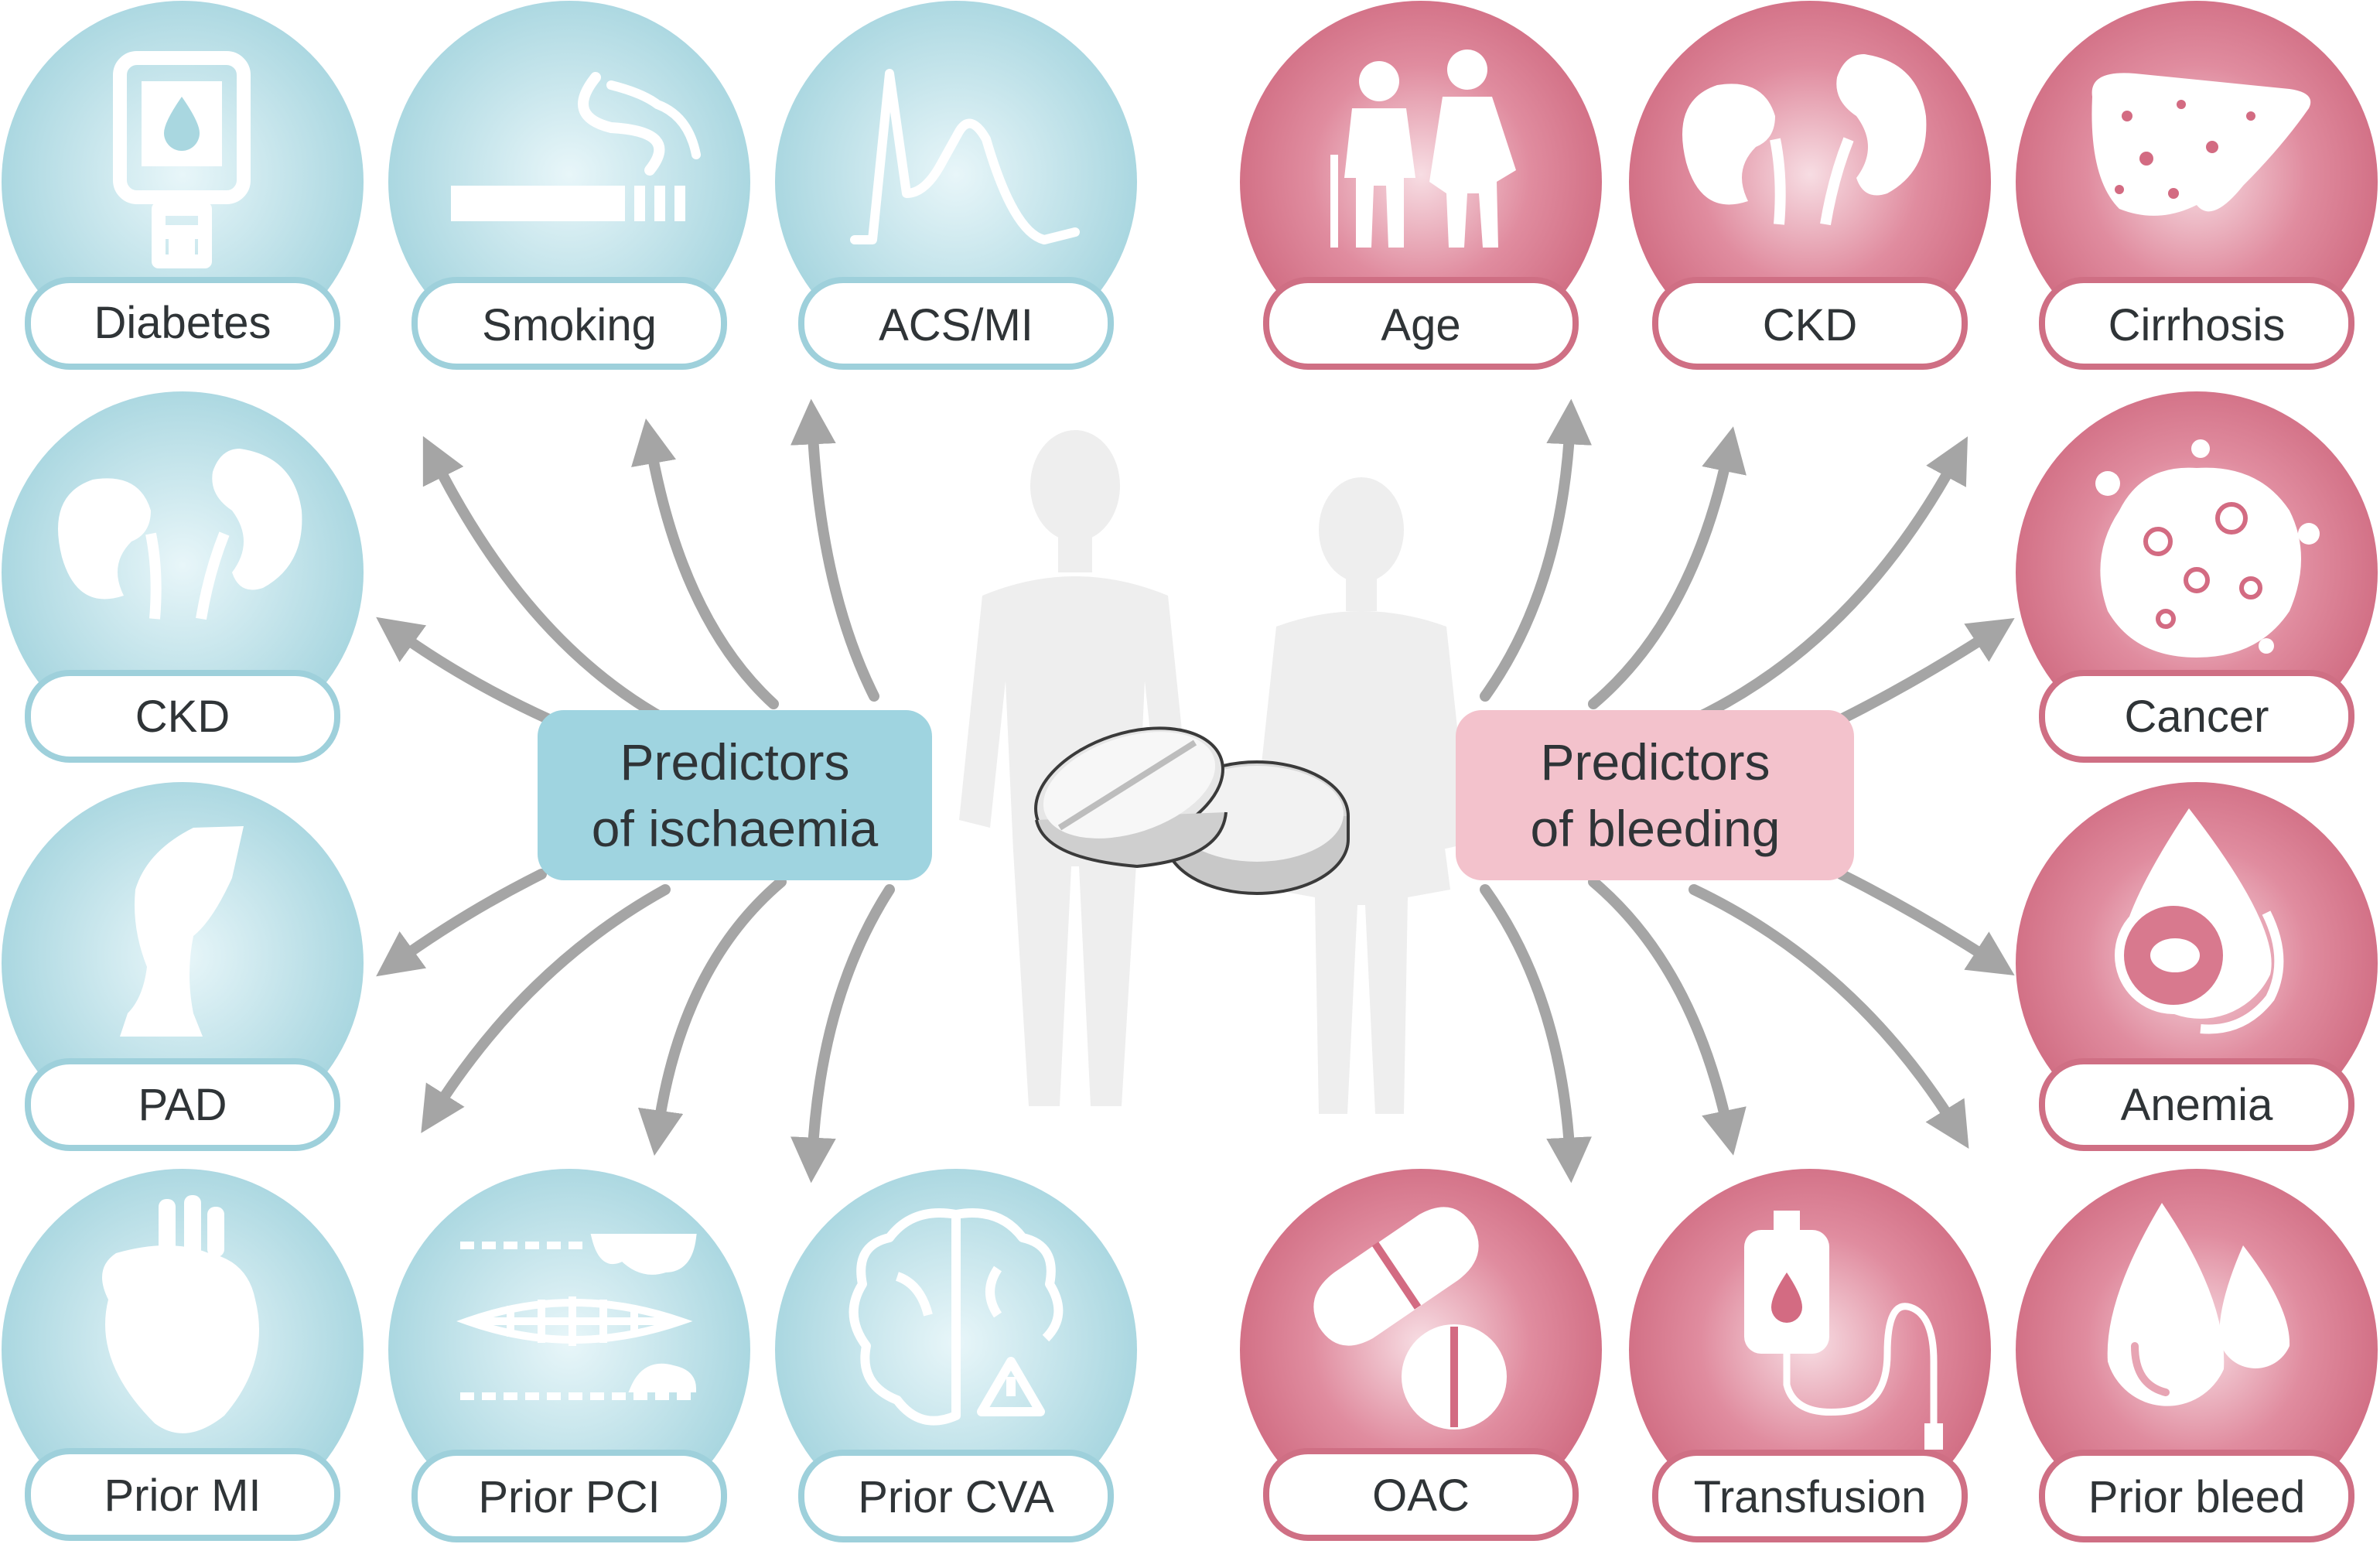 The width and height of the screenshot is (2380, 1544). What do you see at coordinates (1536, 1034) in the screenshot?
I see `arrow-to-oac` at bounding box center [1536, 1034].